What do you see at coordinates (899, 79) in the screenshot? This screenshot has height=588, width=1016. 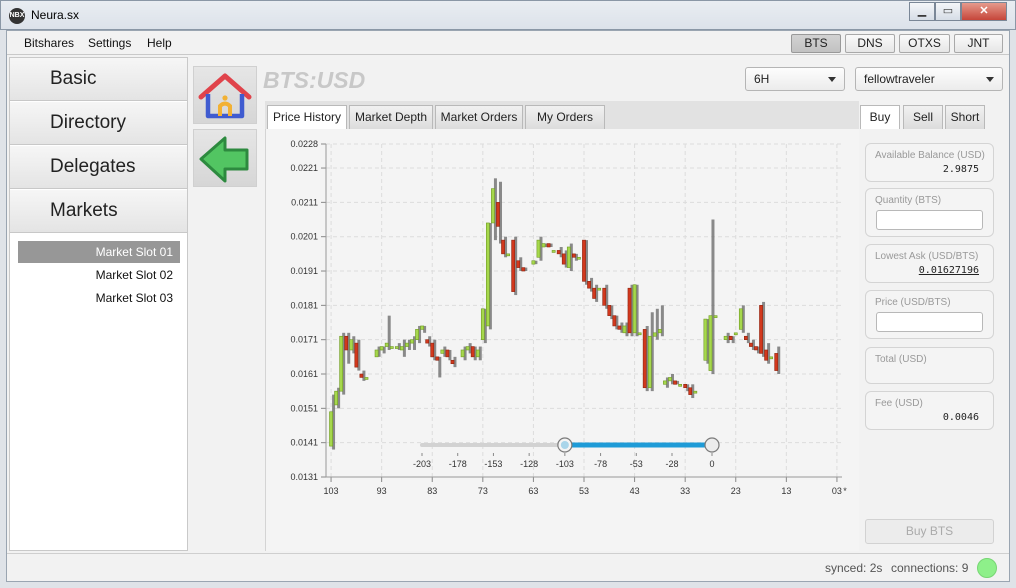 I see `account-value: fellowtraveler` at bounding box center [899, 79].